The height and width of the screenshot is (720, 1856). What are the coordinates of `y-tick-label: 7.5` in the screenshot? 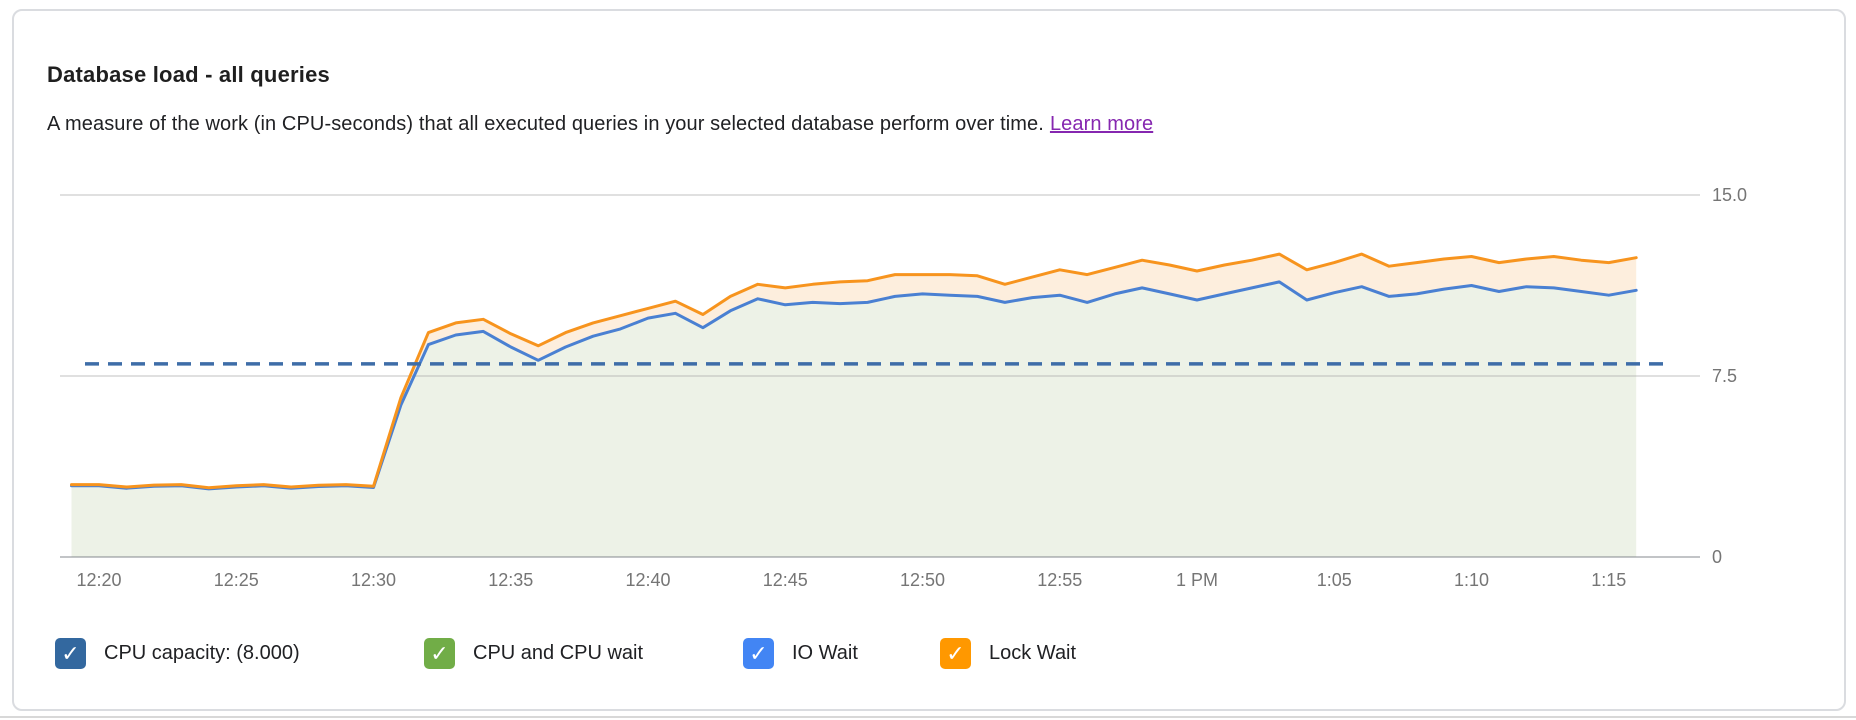 It's located at (1725, 376).